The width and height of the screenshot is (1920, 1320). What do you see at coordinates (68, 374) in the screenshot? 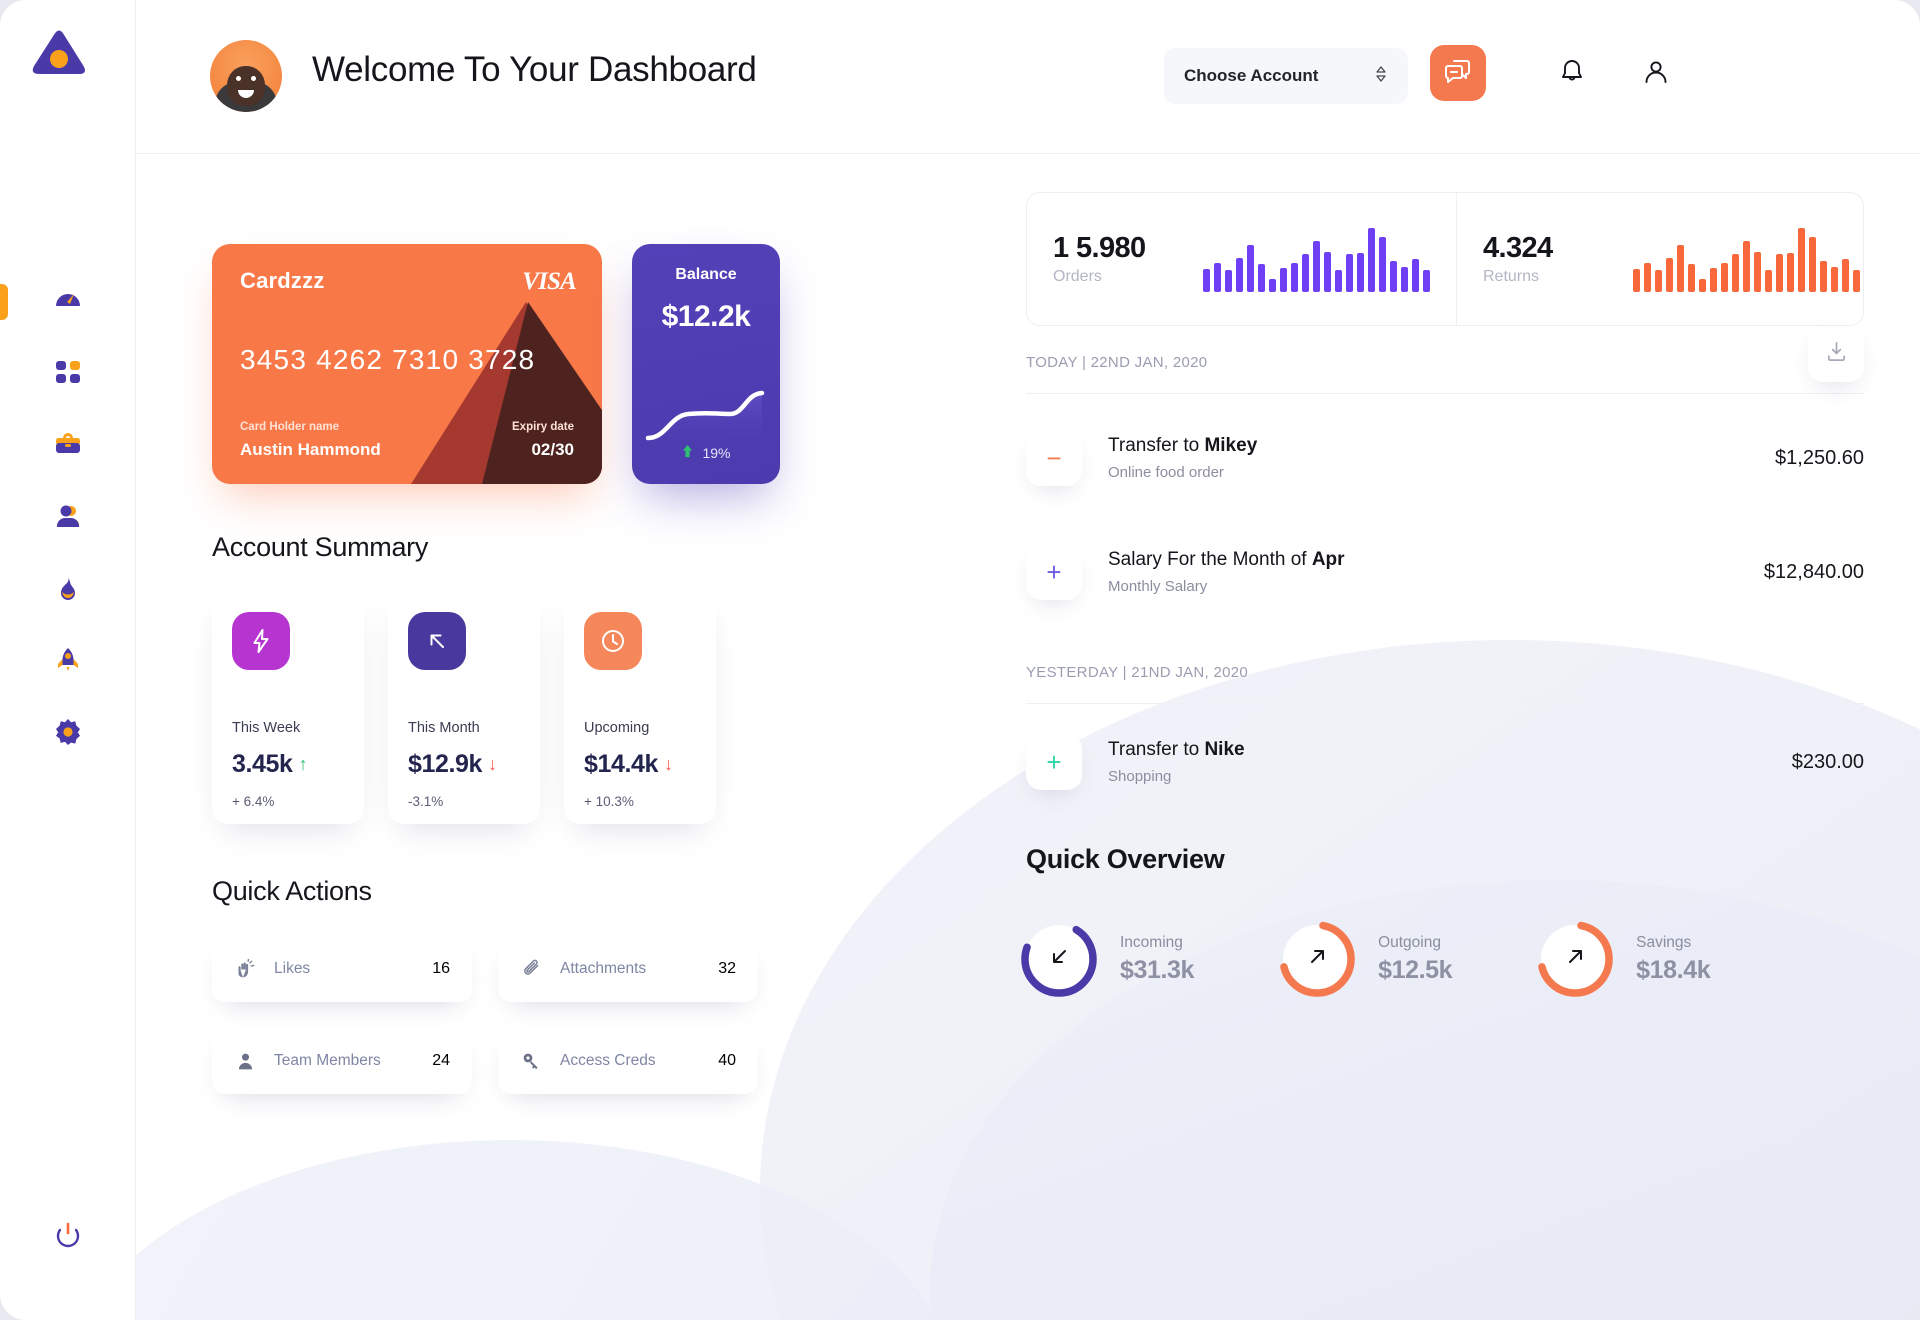
I see `sidebar-item-apps` at bounding box center [68, 374].